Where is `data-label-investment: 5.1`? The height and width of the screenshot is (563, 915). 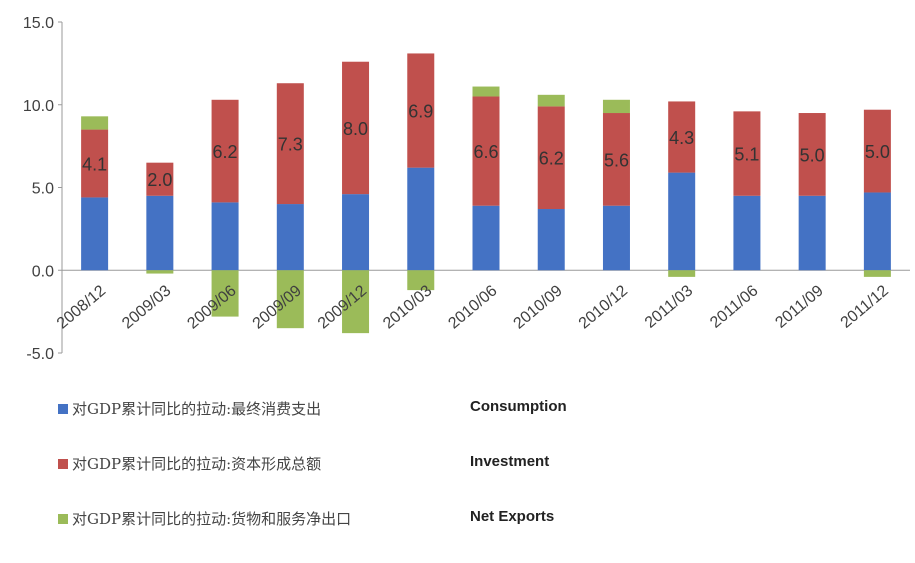 data-label-investment: 5.1 is located at coordinates (746, 155).